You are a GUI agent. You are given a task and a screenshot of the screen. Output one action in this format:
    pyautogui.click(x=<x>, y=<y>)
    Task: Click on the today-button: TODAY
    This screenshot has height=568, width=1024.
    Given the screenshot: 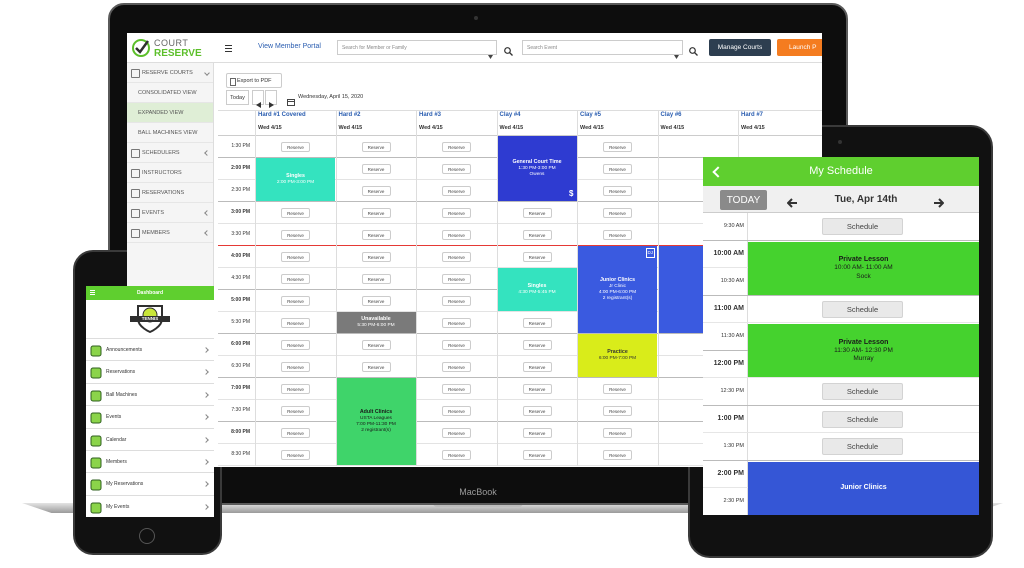 What is the action you would take?
    pyautogui.click(x=743, y=200)
    